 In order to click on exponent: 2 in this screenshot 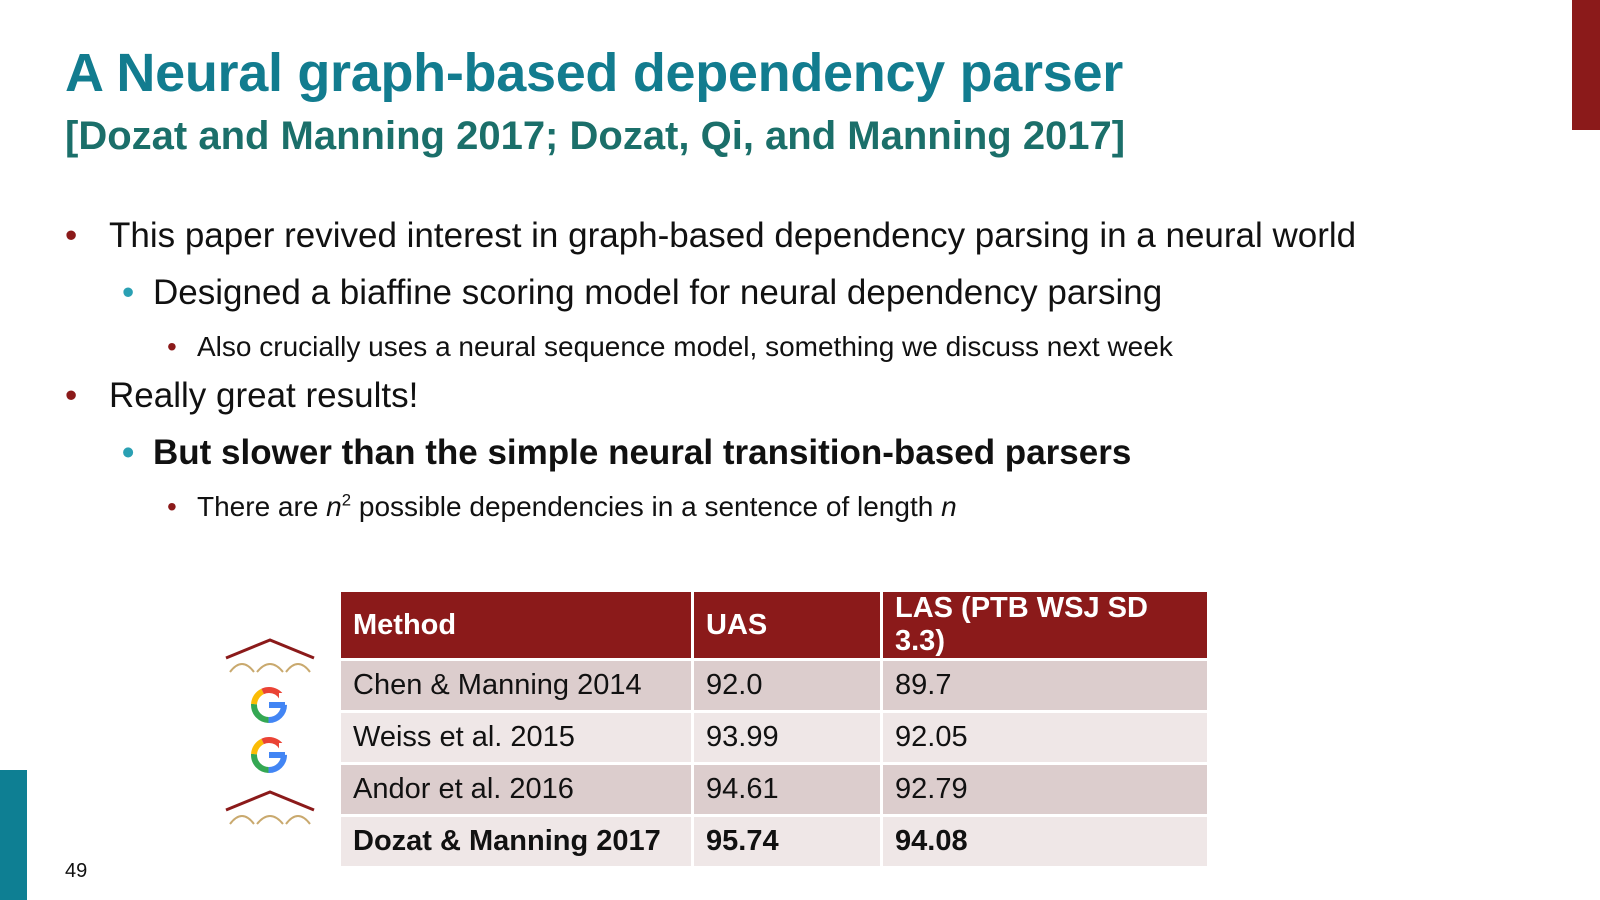, I will do `click(346, 500)`.